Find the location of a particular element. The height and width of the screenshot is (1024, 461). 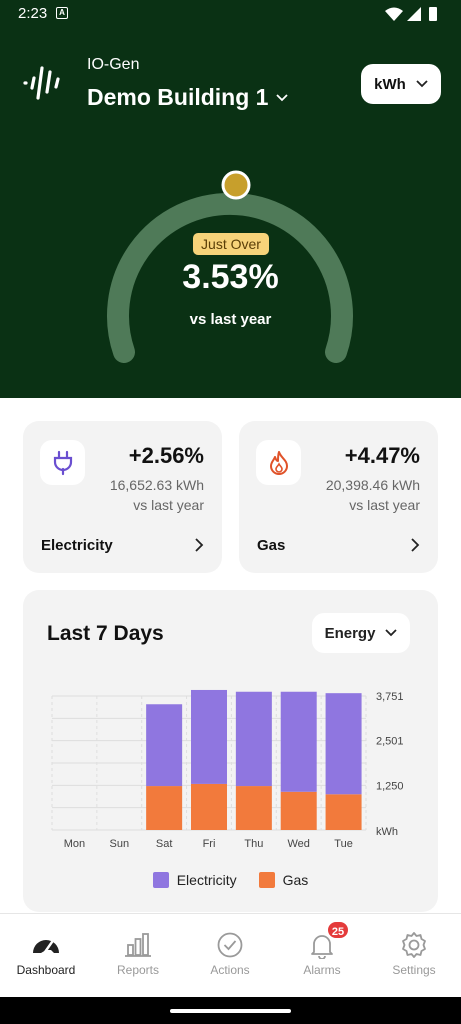

nav-alarms: 25 Alarms is located at coordinates (322, 956).